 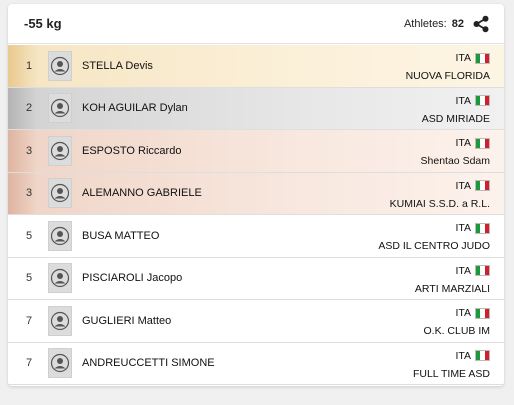 I want to click on athlete-row: 5 PISCIAROLI Jacopo ITA ARTI MARZIALI, so click(x=256, y=279).